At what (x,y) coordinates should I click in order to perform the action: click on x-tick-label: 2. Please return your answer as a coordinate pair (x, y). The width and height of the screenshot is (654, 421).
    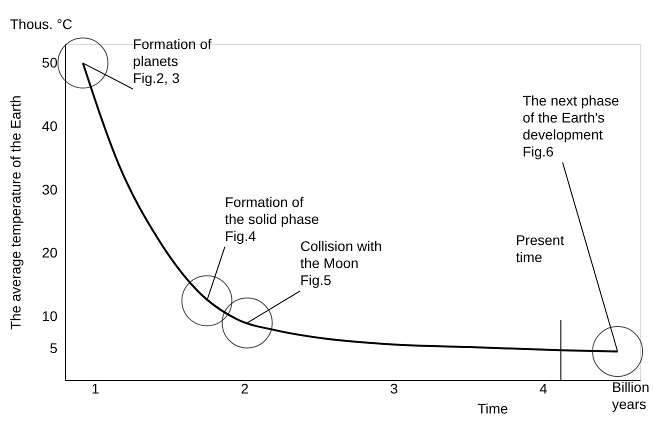
    Looking at the image, I should click on (244, 388).